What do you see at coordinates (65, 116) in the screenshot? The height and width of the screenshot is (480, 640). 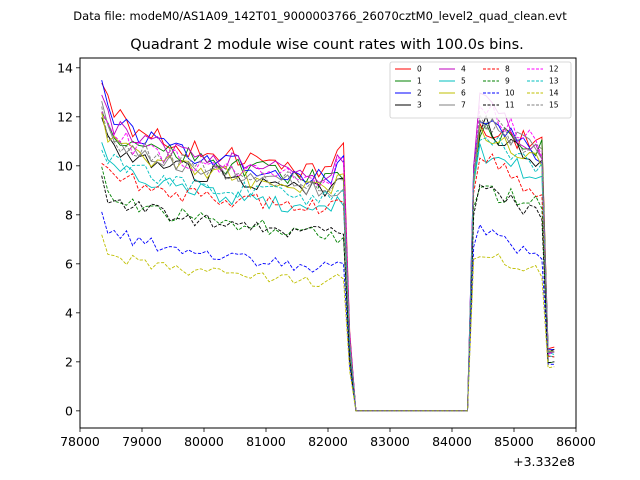 I see `y-tick-label: 12` at bounding box center [65, 116].